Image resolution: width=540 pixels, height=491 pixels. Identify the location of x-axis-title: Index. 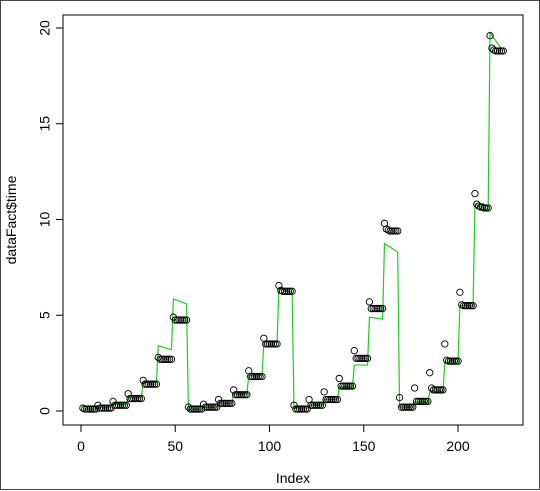
(293, 478).